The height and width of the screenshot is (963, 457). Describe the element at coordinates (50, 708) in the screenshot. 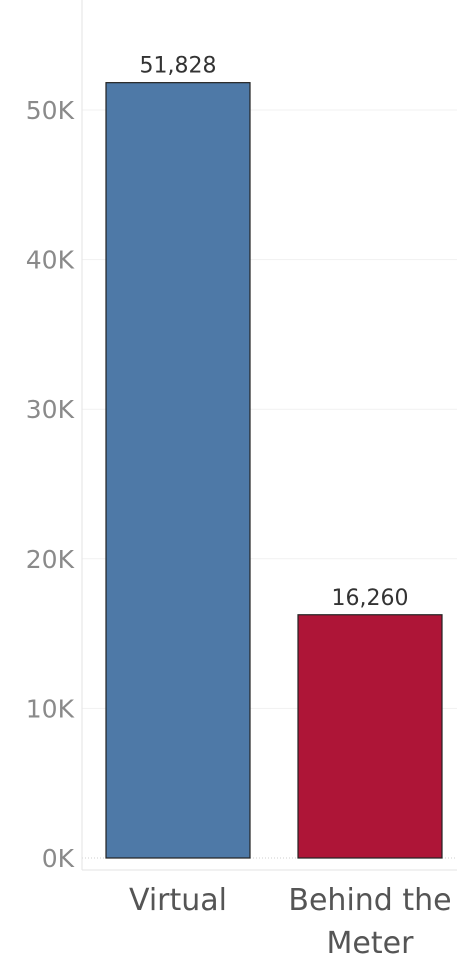

I see `y-tick-label: 10K` at that location.